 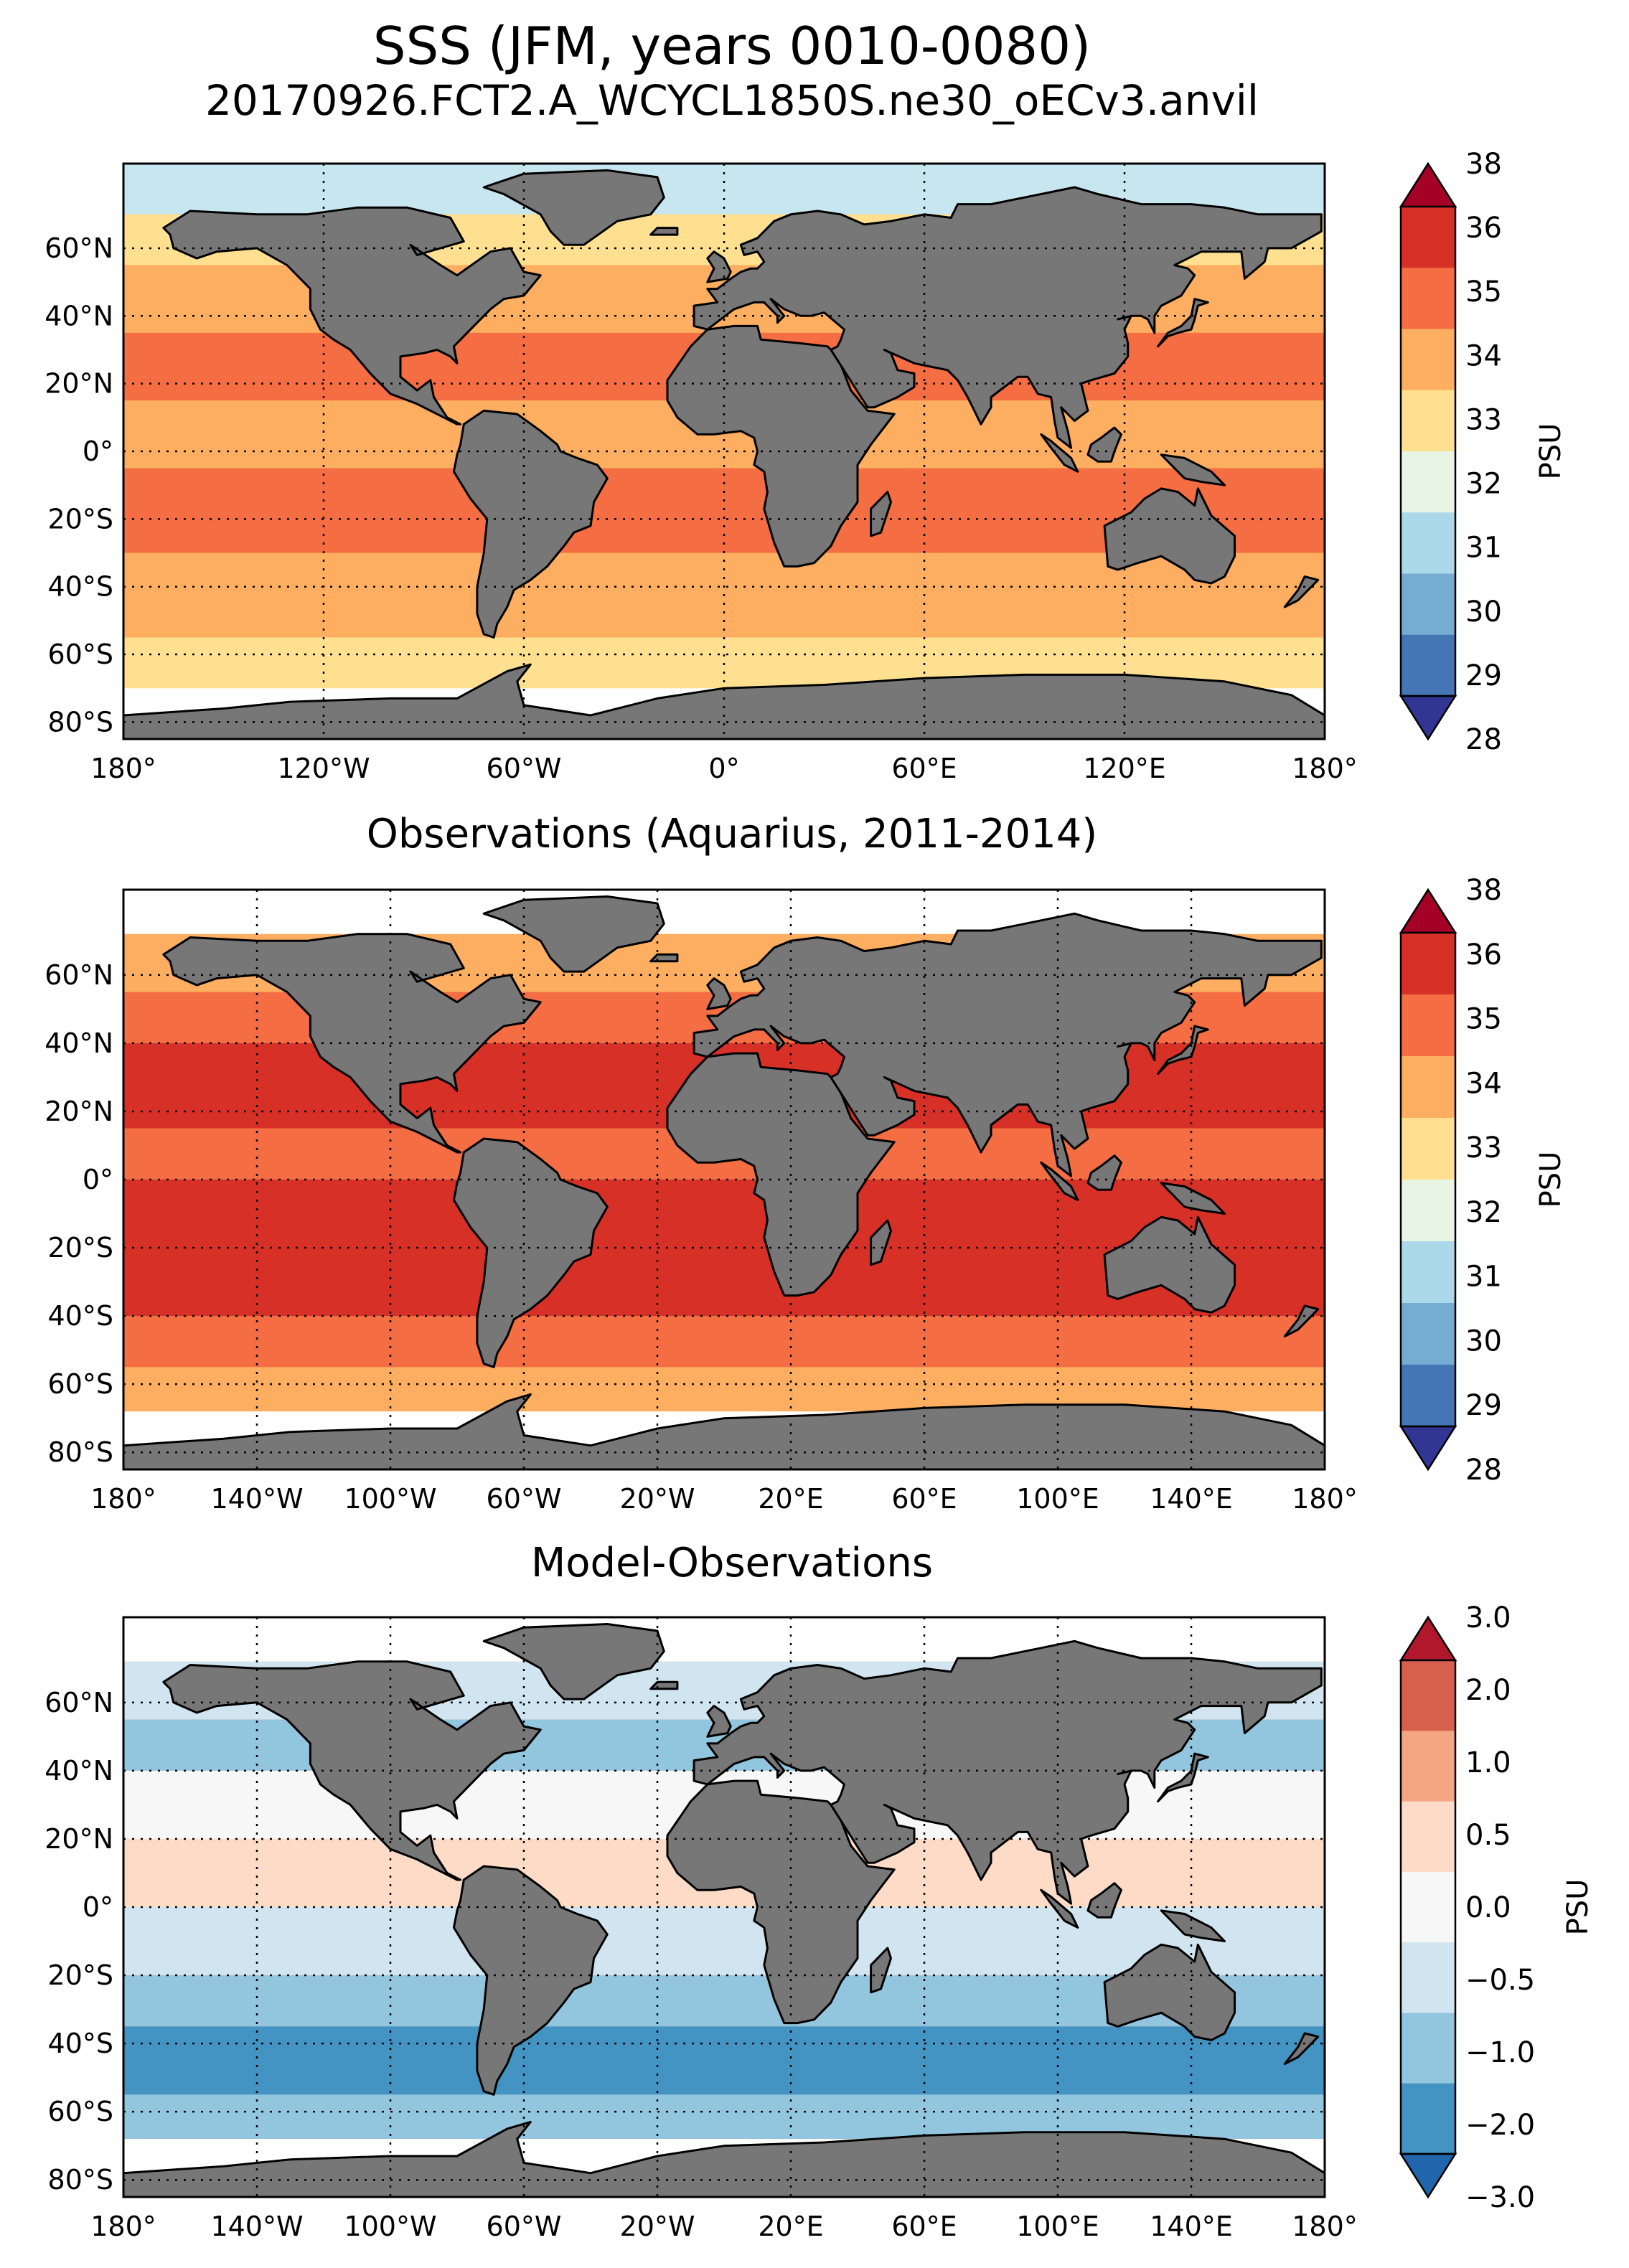 What do you see at coordinates (390, 2226) in the screenshot?
I see `lon-tick-label: 100°W` at bounding box center [390, 2226].